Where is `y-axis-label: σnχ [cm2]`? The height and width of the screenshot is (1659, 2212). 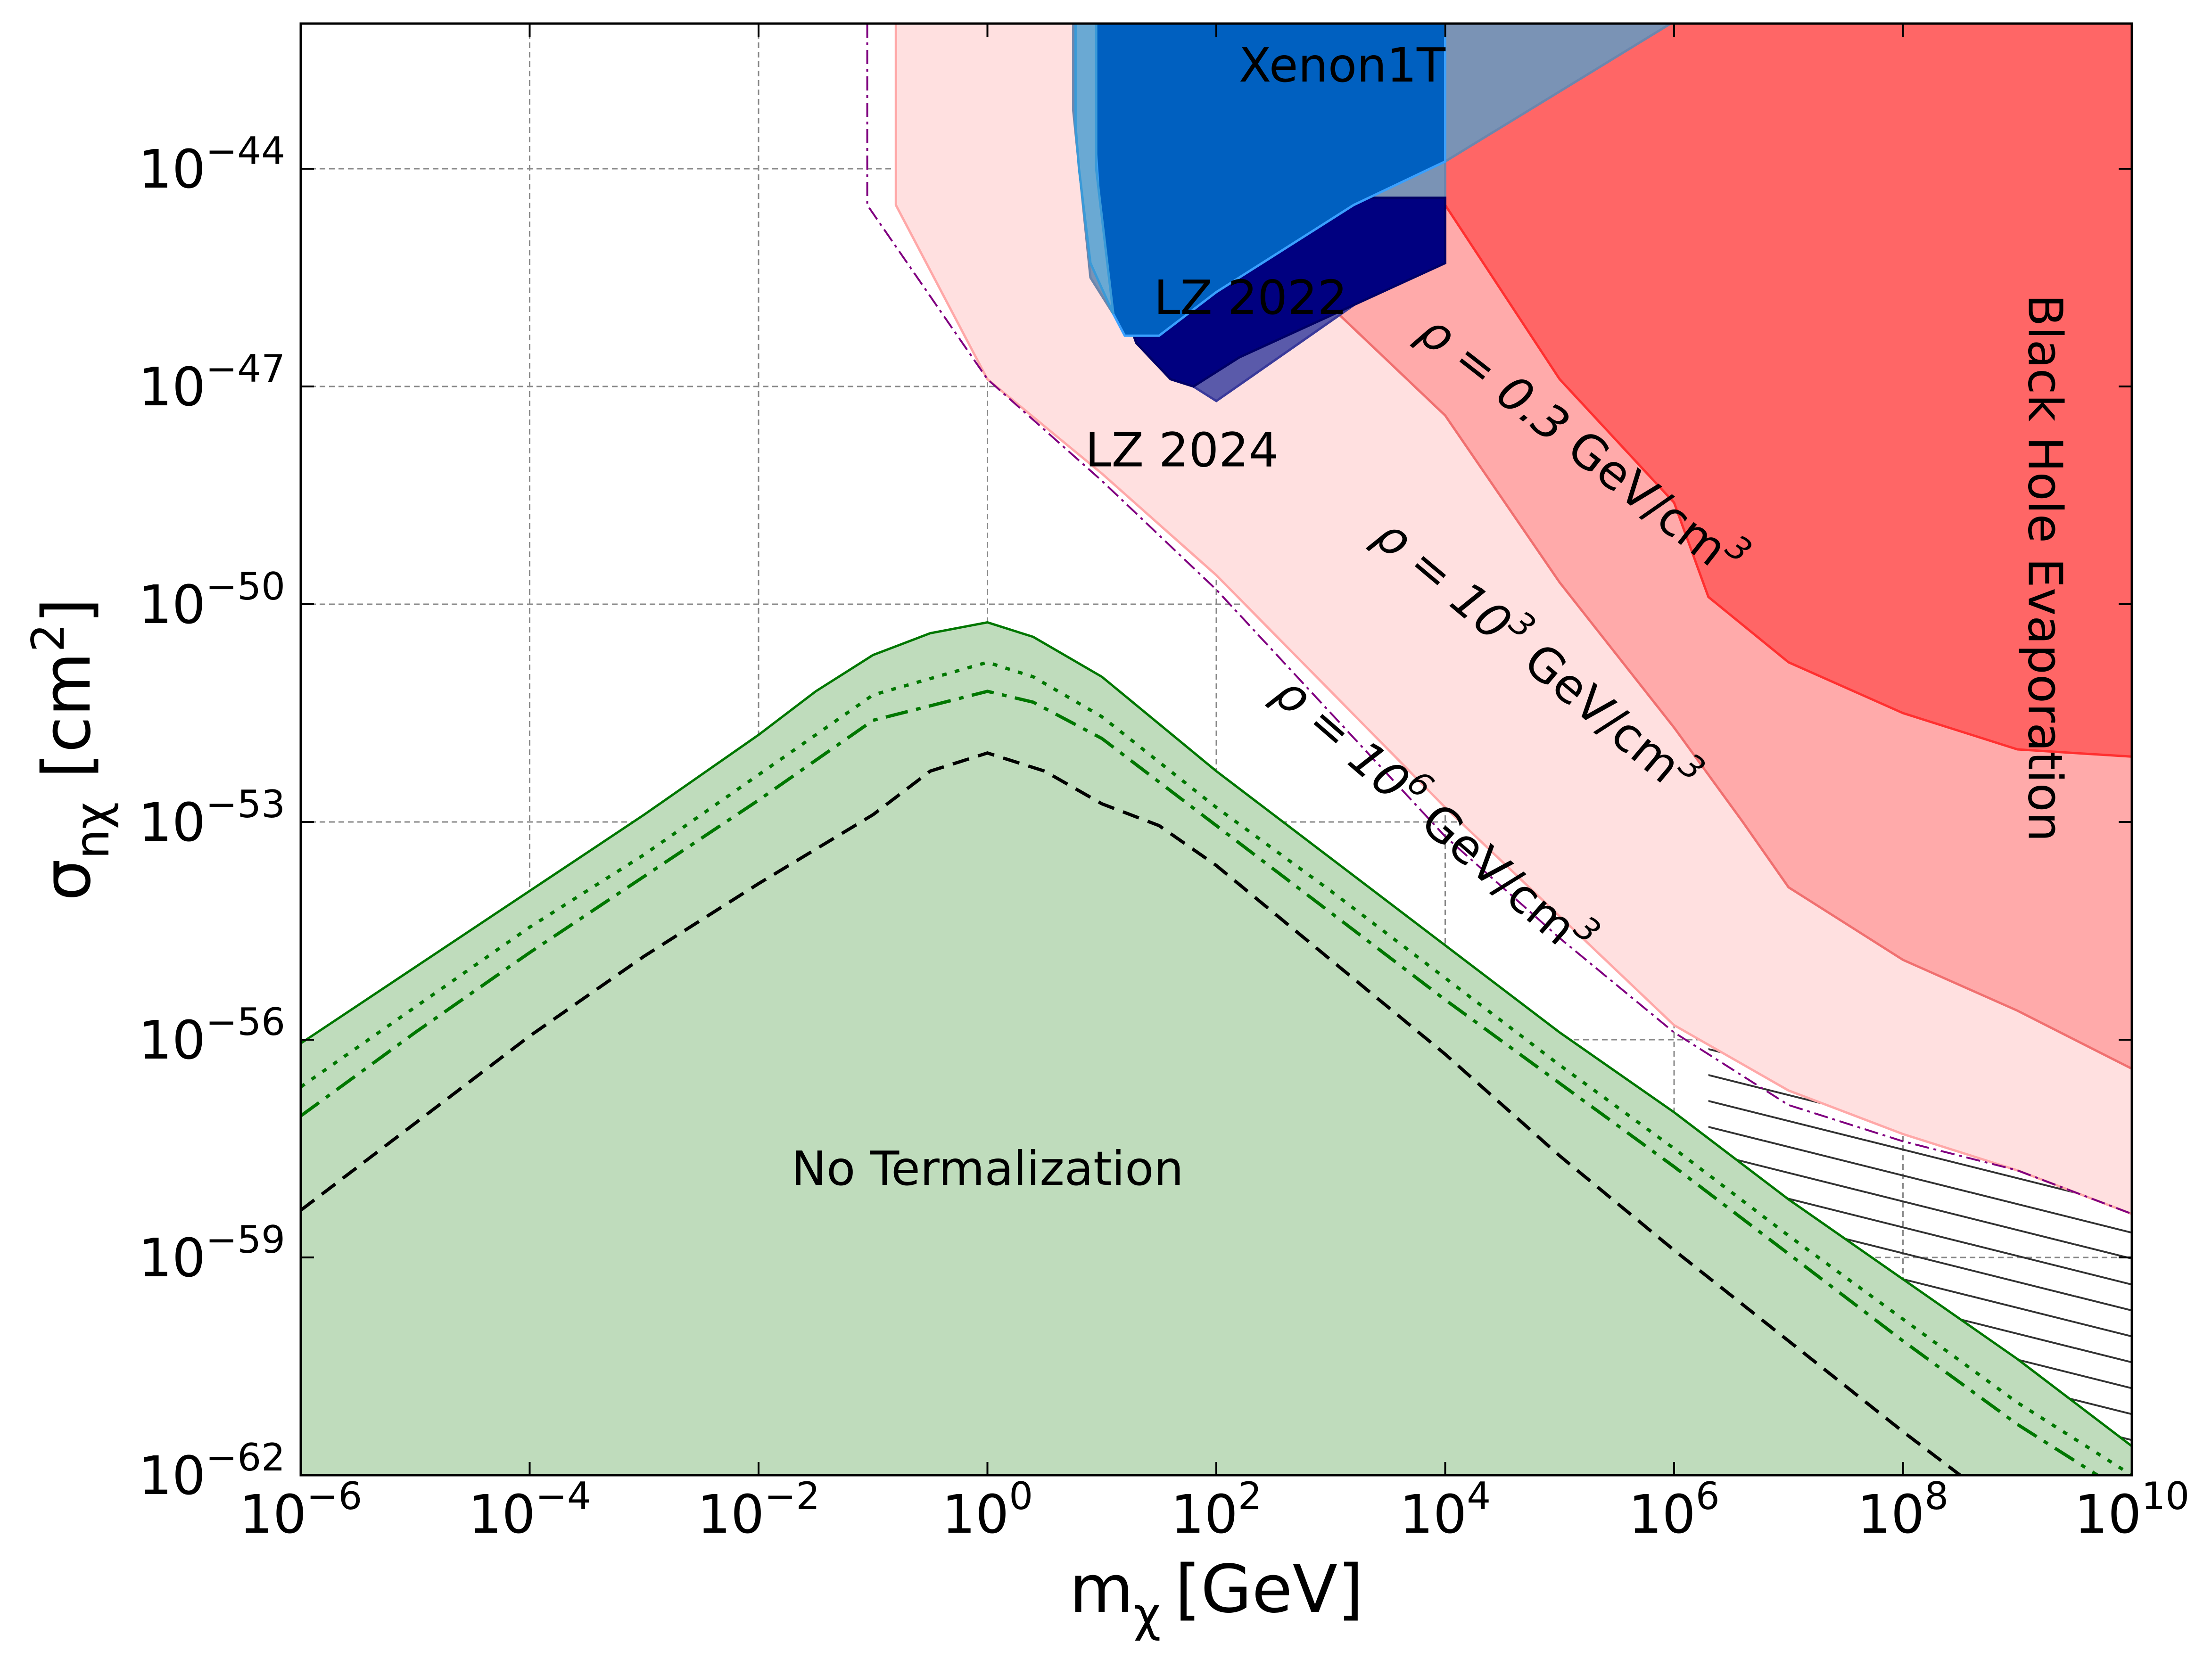 y-axis-label: σnχ [cm2] is located at coordinates (71, 749).